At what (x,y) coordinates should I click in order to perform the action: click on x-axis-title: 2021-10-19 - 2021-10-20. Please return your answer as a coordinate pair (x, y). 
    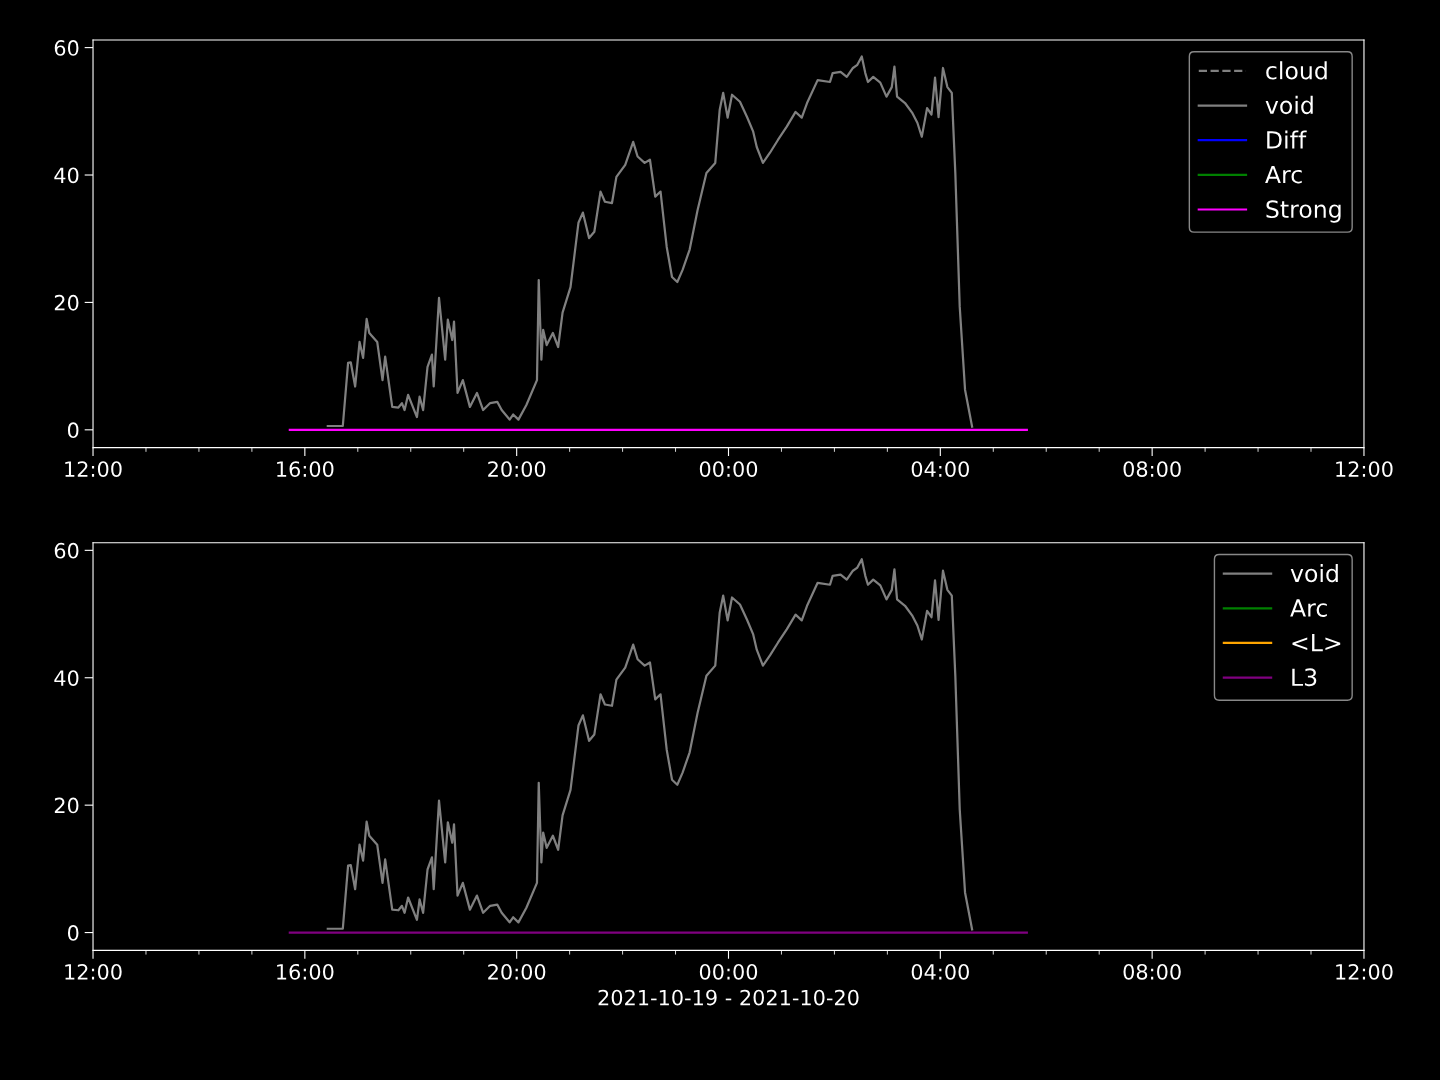
    Looking at the image, I should click on (728, 997).